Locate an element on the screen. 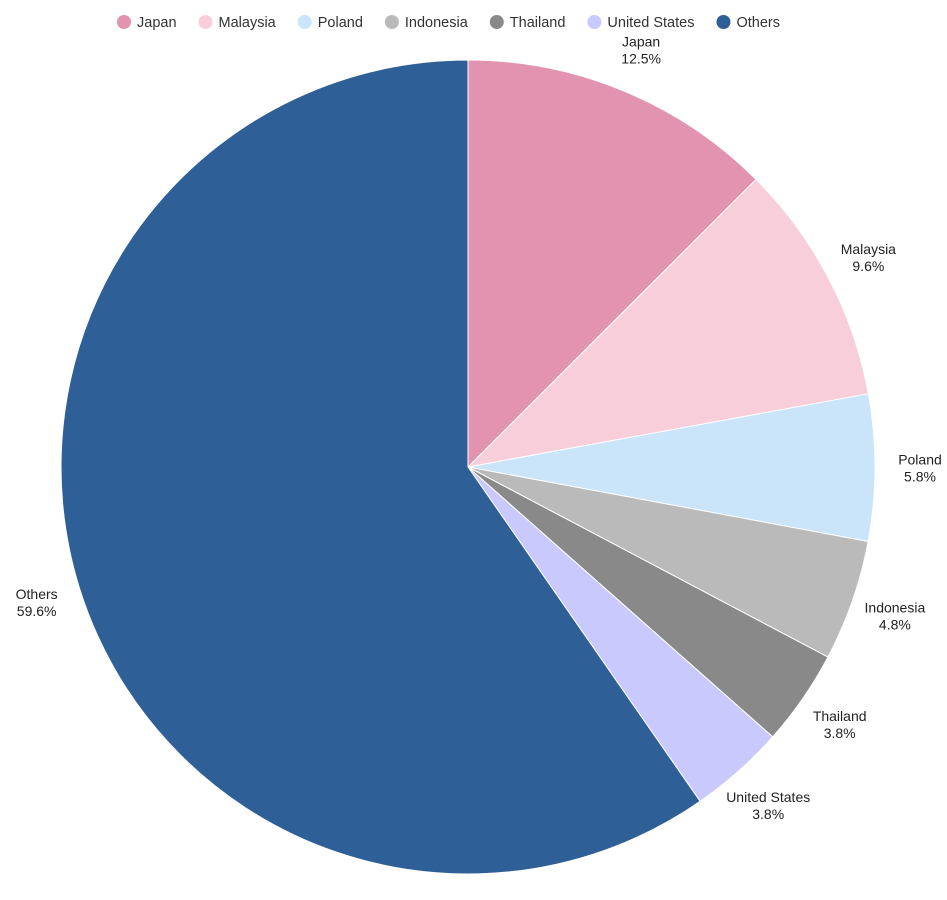 Image resolution: width=947 pixels, height=900 pixels. slice-label-others: Others is located at coordinates (37, 594).